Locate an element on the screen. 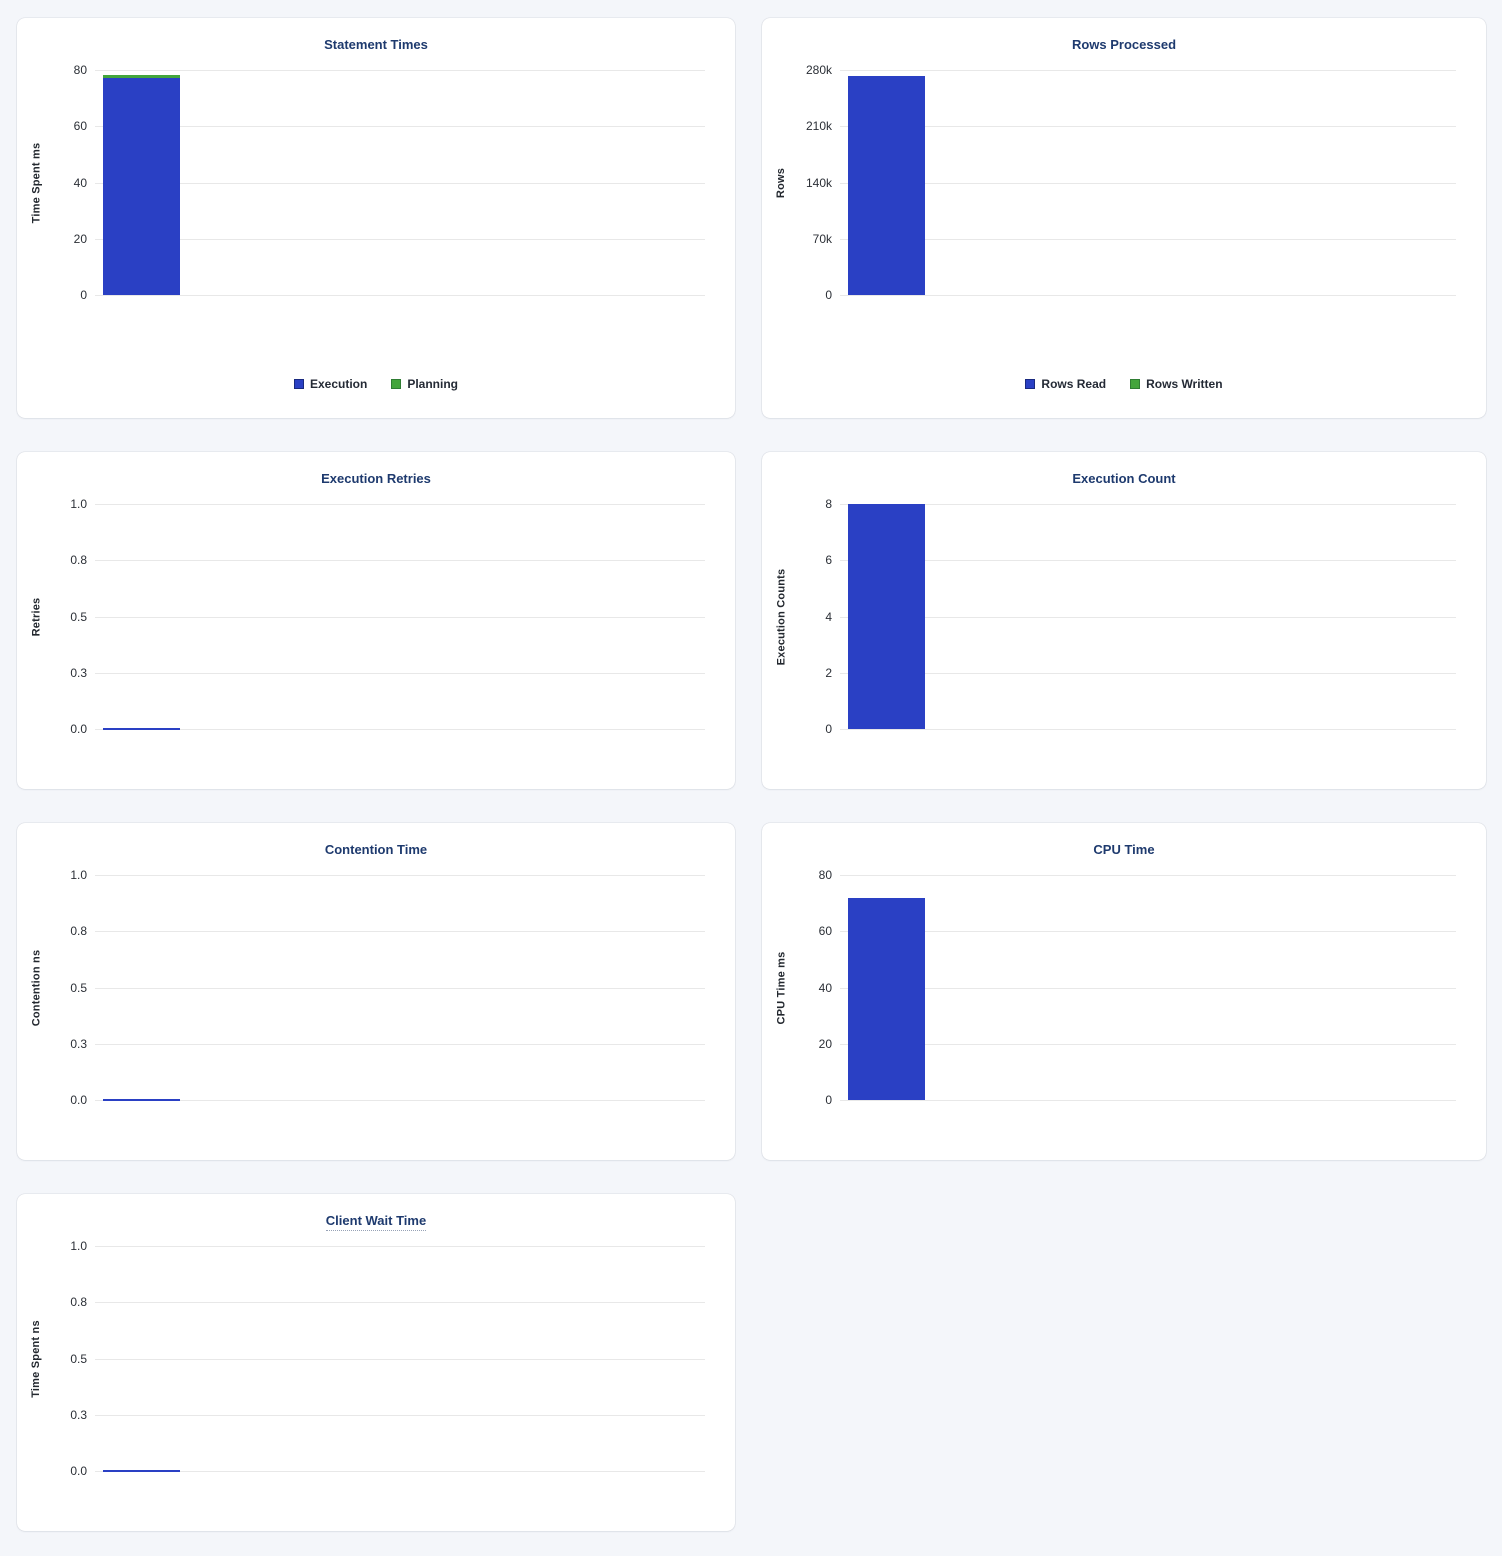  chart-title-text: Client Wait Time is located at coordinates (376, 1222).